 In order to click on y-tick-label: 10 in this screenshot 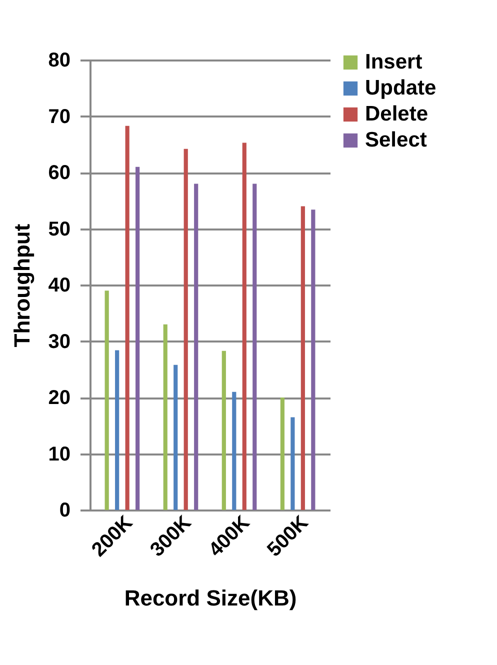, I will do `click(59, 454)`.